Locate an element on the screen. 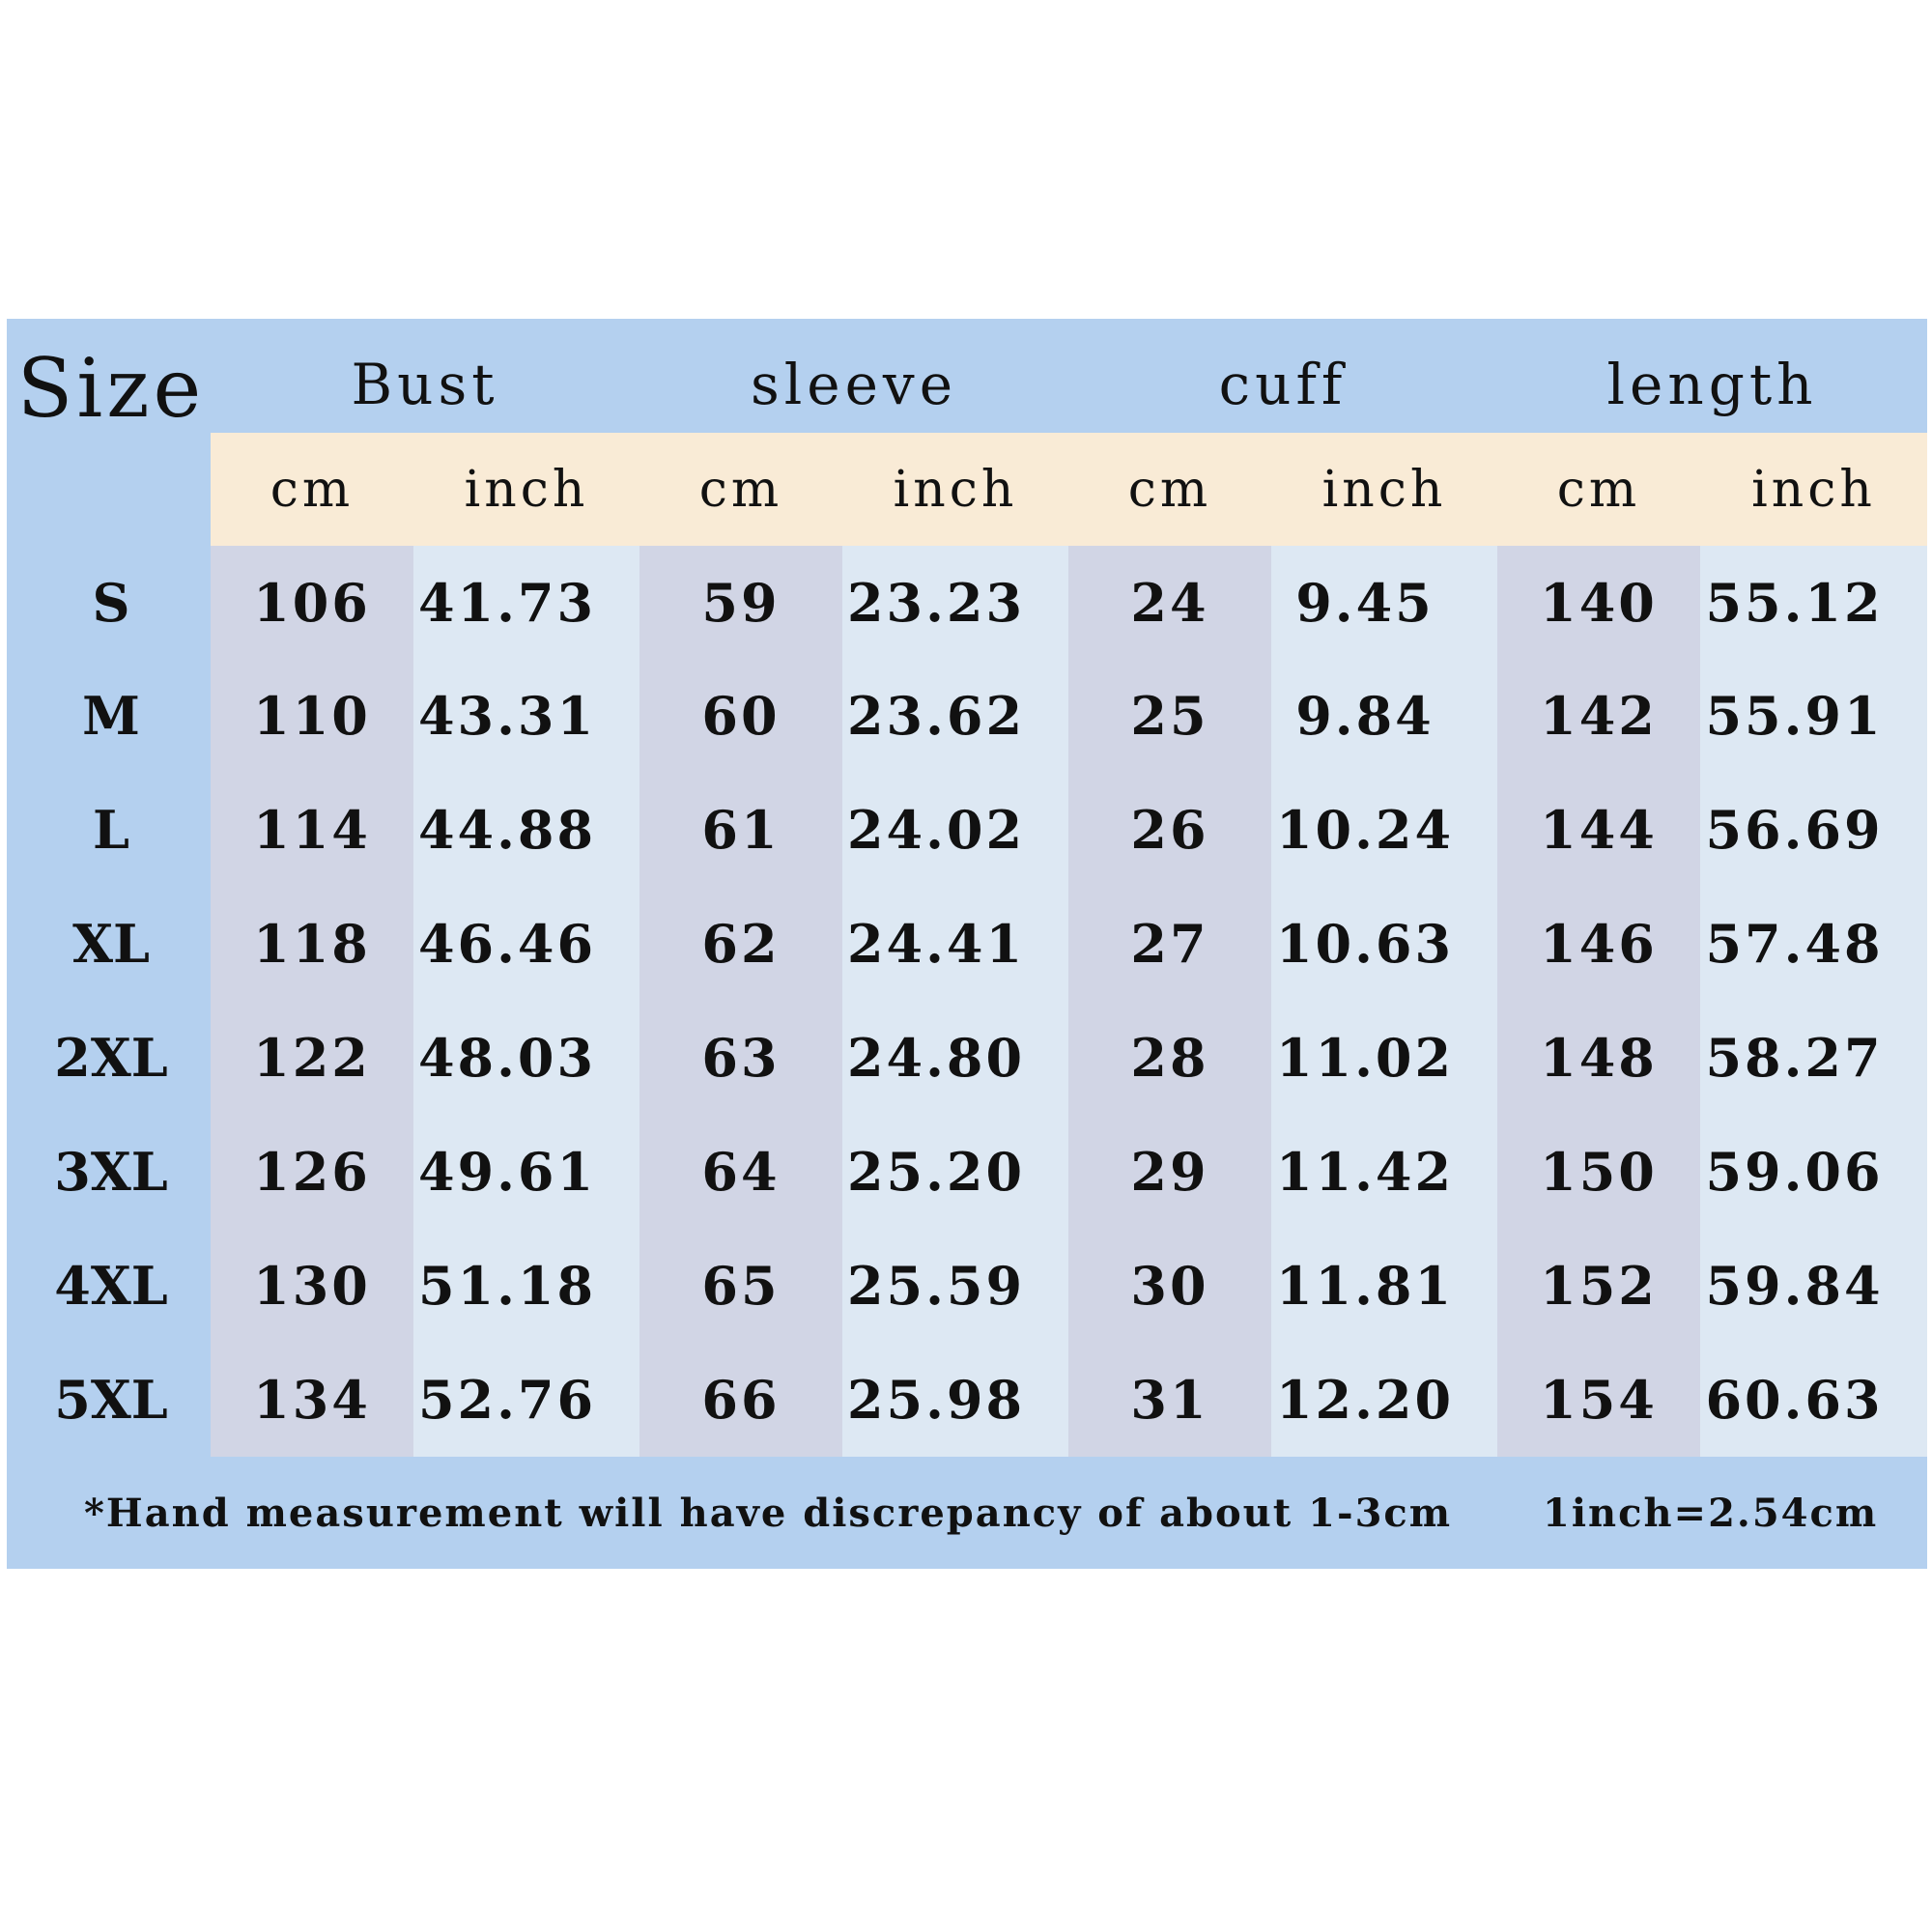  table-cell: 43.31 is located at coordinates (507, 716).